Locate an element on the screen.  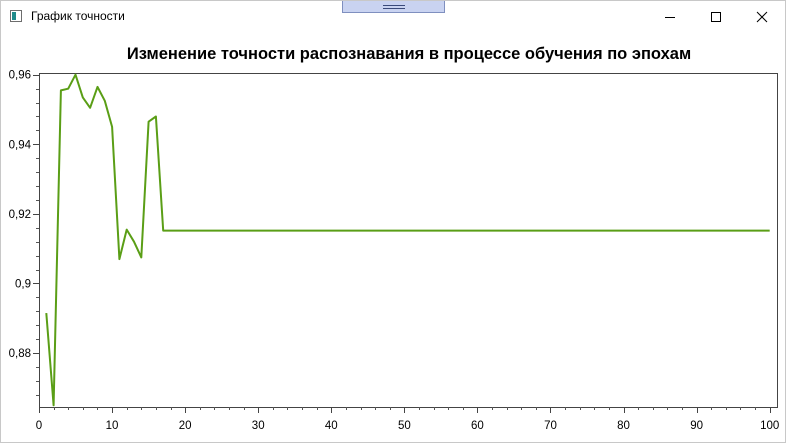
maximize-icon is located at coordinates (716, 16).